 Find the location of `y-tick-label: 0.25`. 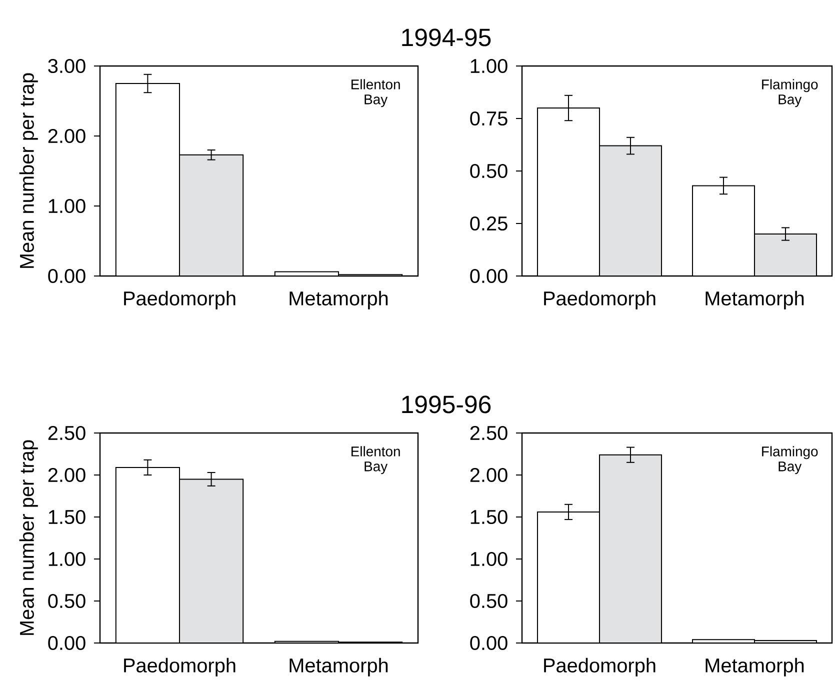

y-tick-label: 0.25 is located at coordinates (489, 223).